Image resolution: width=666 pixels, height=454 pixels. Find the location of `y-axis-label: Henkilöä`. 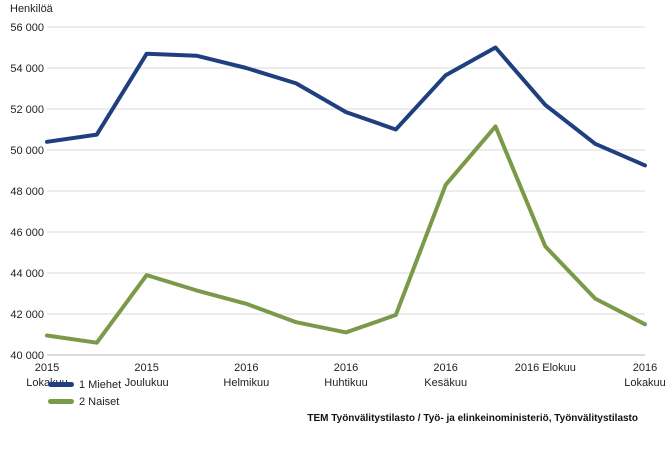

y-axis-label: Henkilöä is located at coordinates (32, 9).